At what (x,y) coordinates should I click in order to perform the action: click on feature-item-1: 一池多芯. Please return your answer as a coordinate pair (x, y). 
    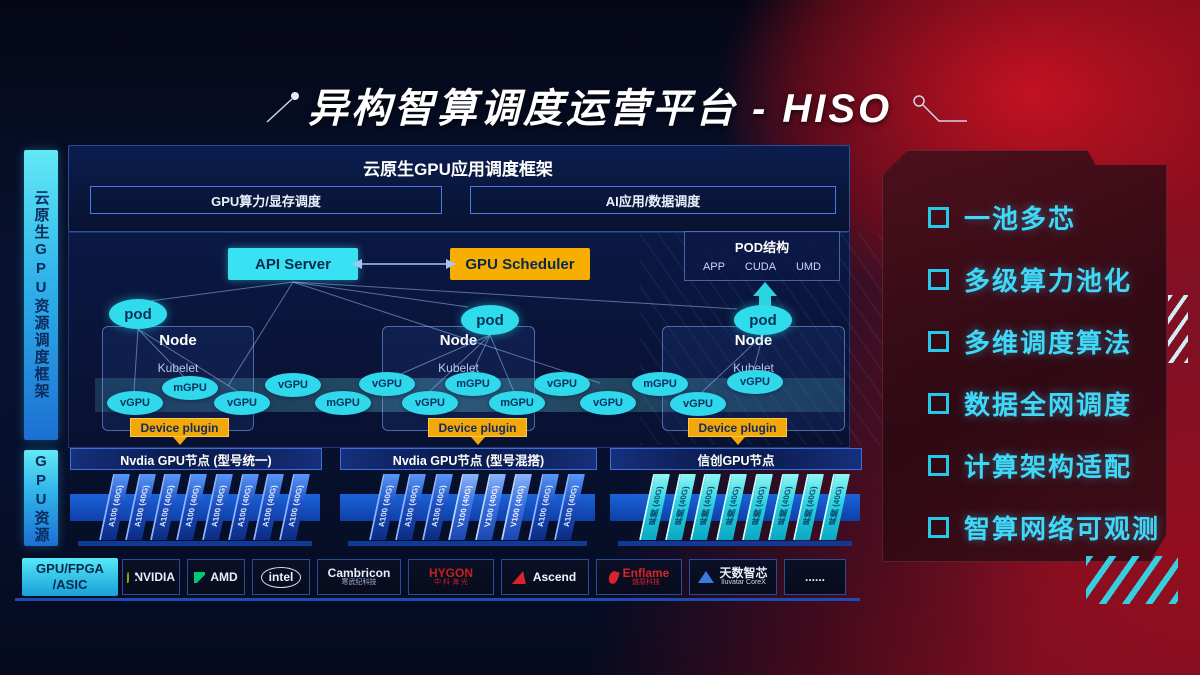
    Looking at the image, I should click on (1037, 217).